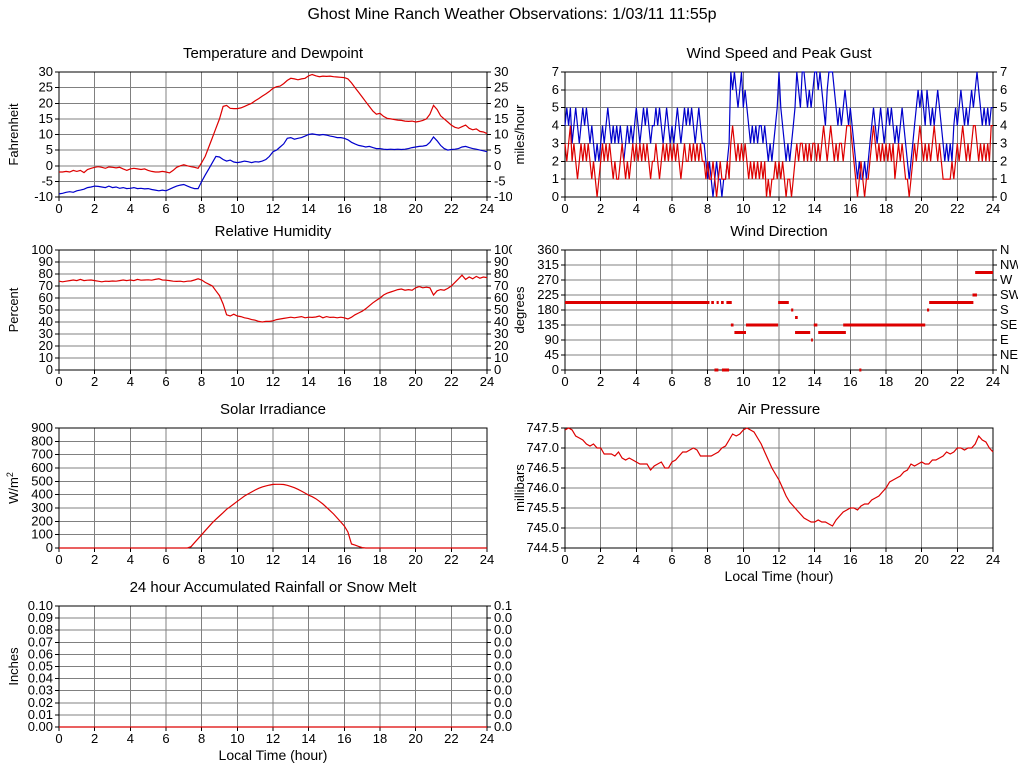 This screenshot has height=768, width=1024. Describe the element at coordinates (503, 249) in the screenshot. I see `svg-text: 100` at that location.